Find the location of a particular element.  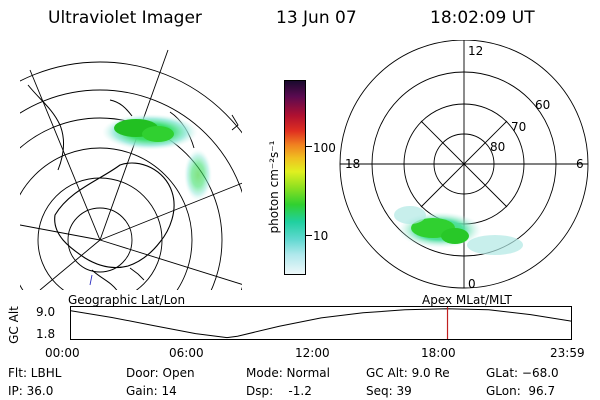

time-tick-0600: 06:00 is located at coordinates (186, 353).